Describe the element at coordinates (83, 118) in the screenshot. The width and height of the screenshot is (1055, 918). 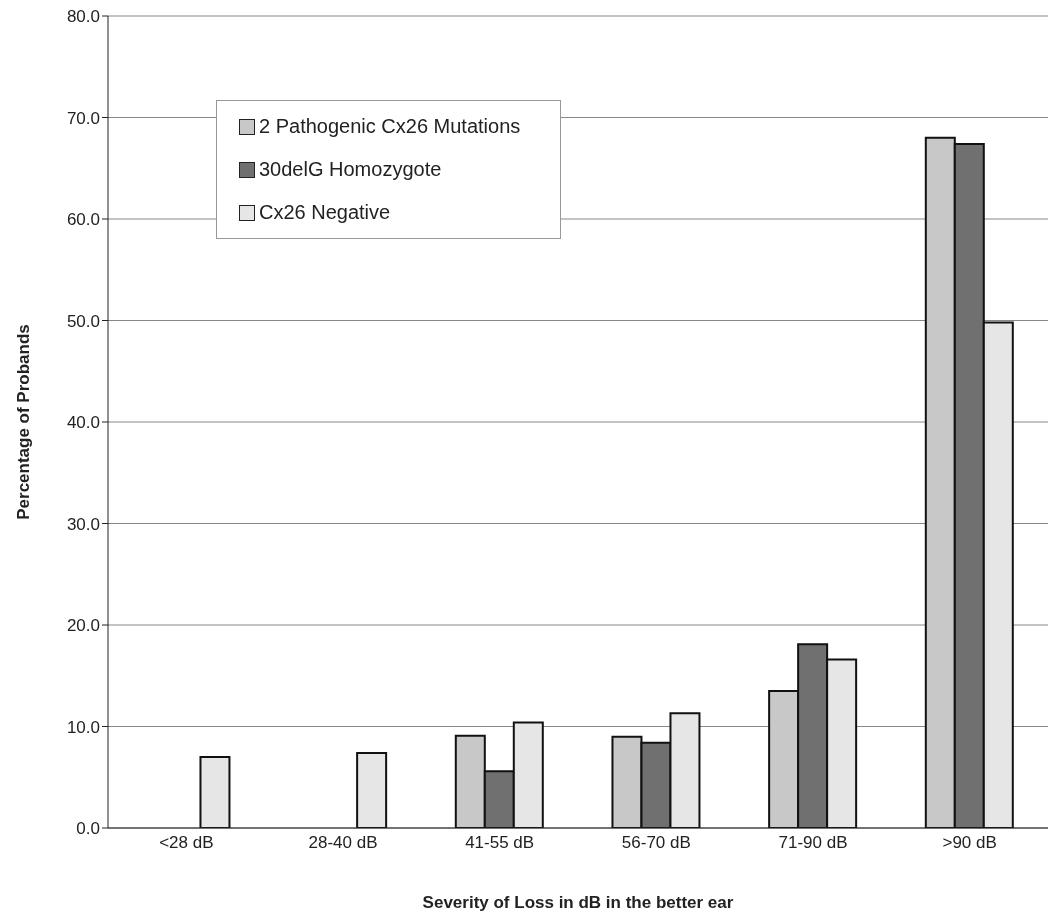
I see `y-tick-label: 70.0` at that location.